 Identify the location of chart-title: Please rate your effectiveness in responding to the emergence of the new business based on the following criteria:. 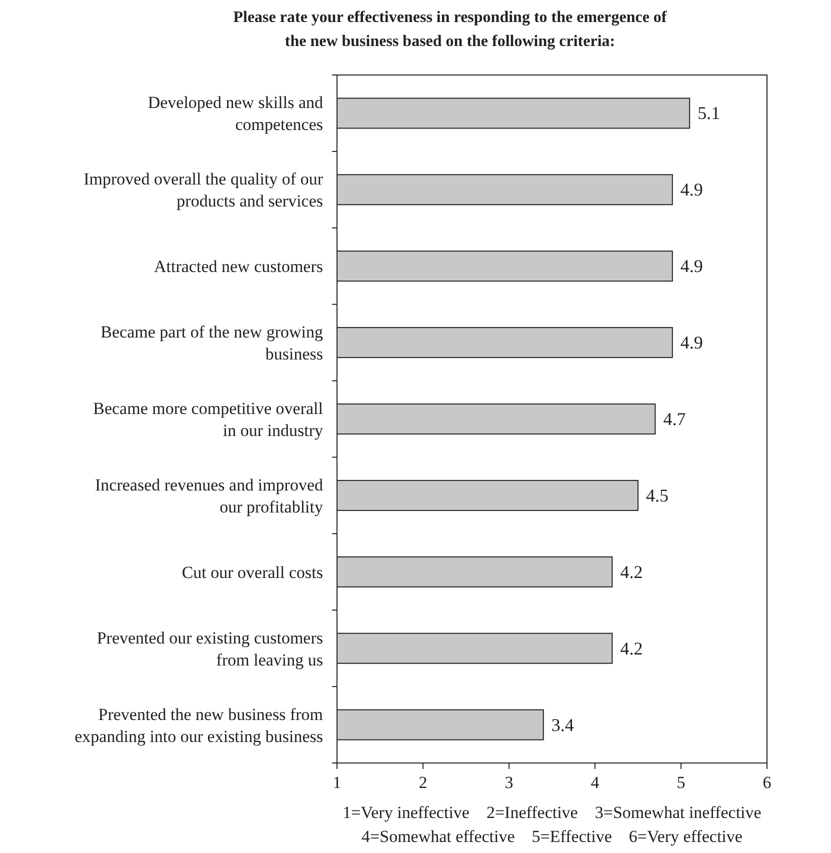
(450, 29).